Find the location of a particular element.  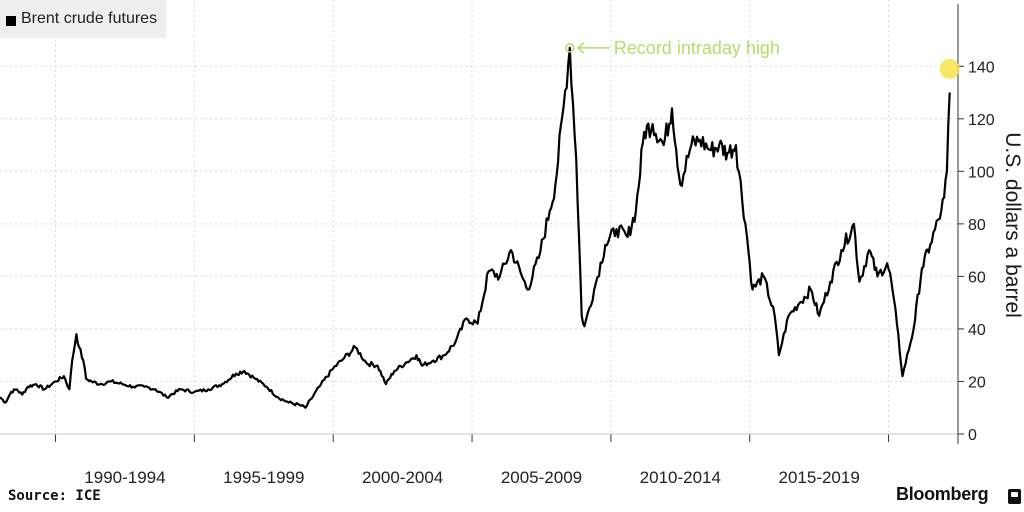

brand-logo: Bloomberg is located at coordinates (942, 494).